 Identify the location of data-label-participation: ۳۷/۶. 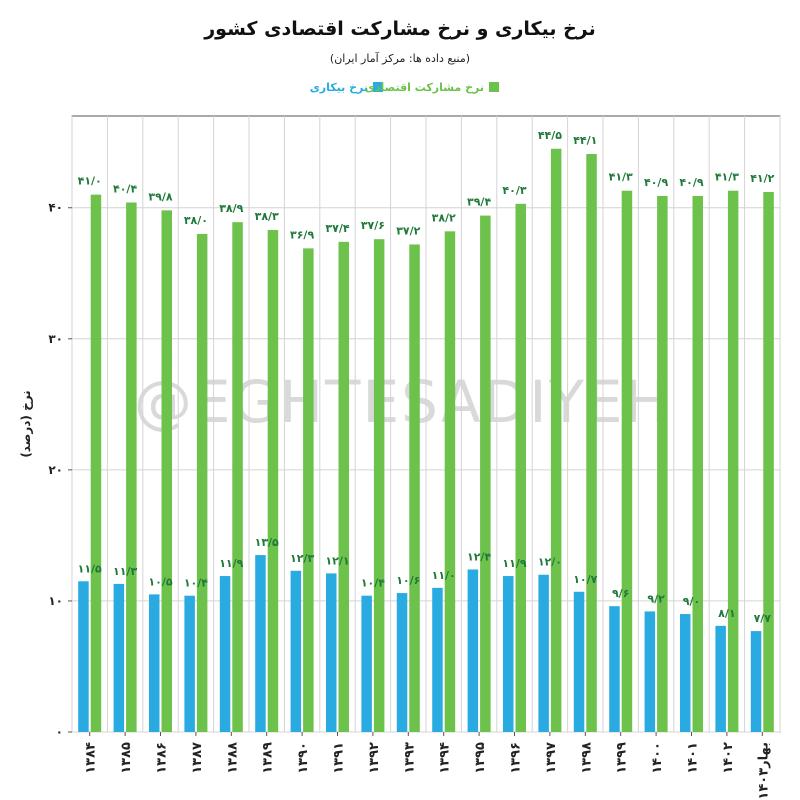
(373, 225).